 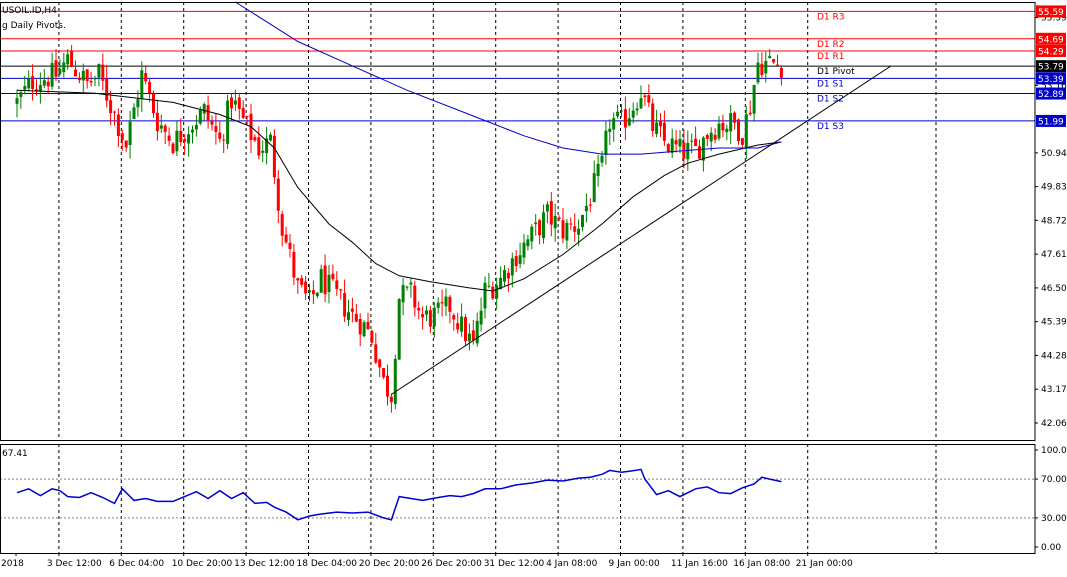 What do you see at coordinates (1054, 390) in the screenshot?
I see `price-tick-label: 43.17` at bounding box center [1054, 390].